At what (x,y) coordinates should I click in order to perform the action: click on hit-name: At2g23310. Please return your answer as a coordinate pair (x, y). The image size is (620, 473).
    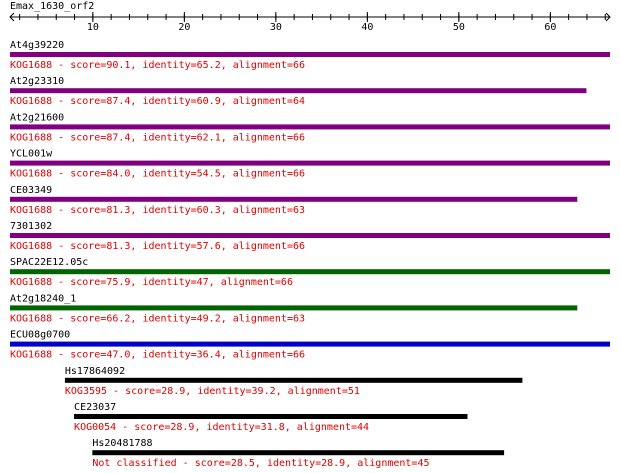
    Looking at the image, I should click on (37, 81).